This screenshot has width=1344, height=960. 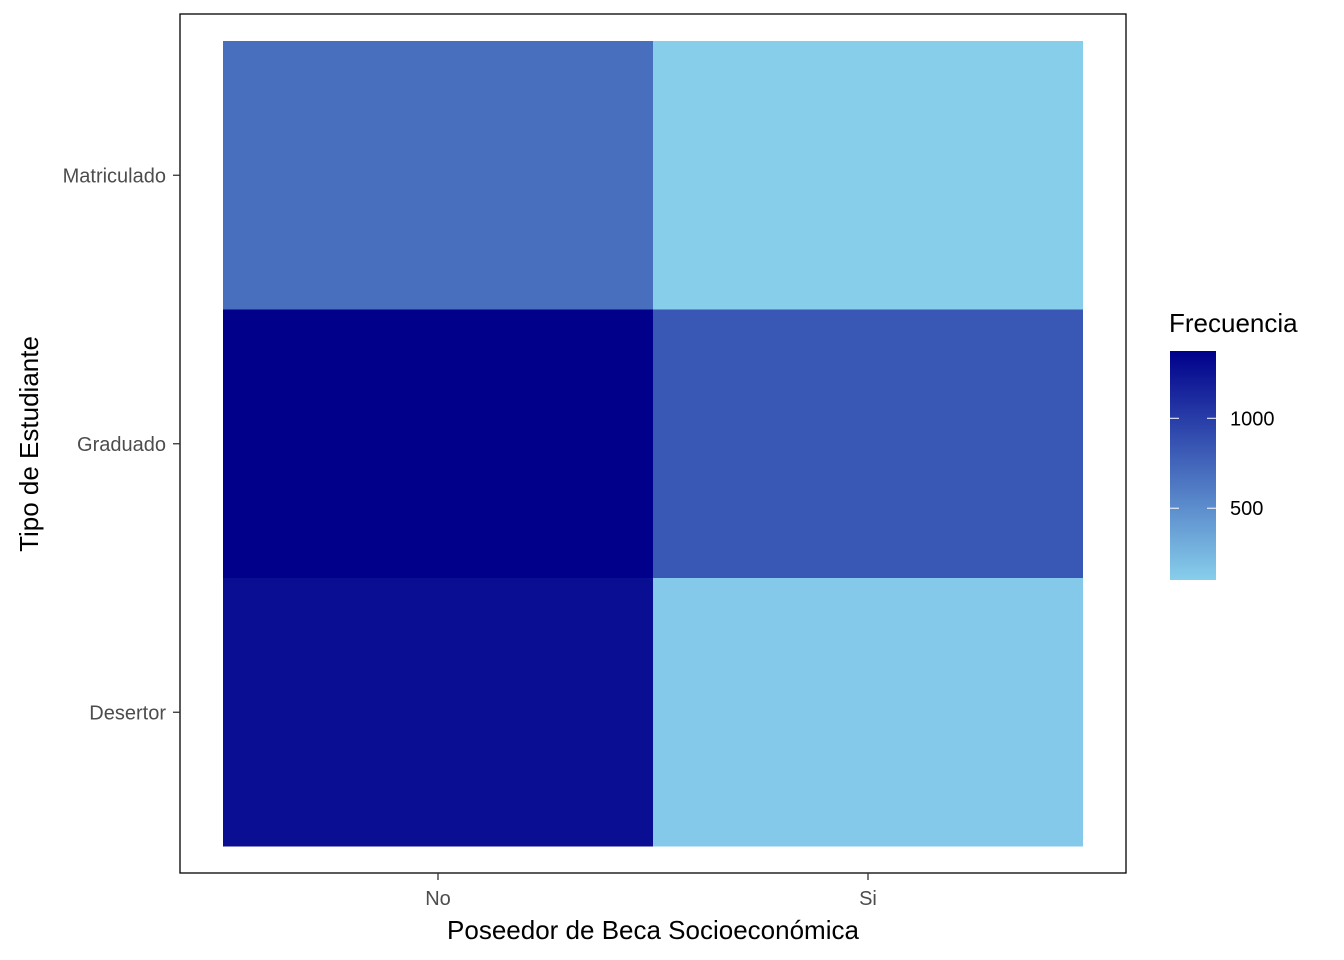 I want to click on y-axis: Desertor Graduado Matriculado, so click(x=121, y=444).